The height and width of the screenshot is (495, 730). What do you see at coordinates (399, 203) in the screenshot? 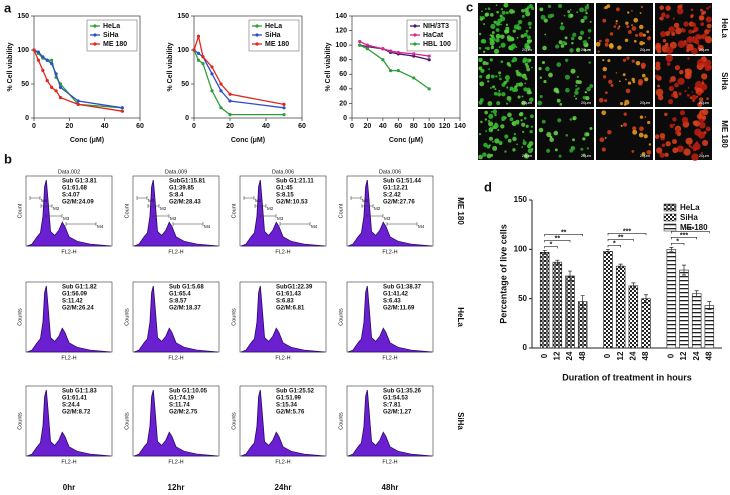
I see `cell-cycle-stat: G2/M:27.76` at bounding box center [399, 203].